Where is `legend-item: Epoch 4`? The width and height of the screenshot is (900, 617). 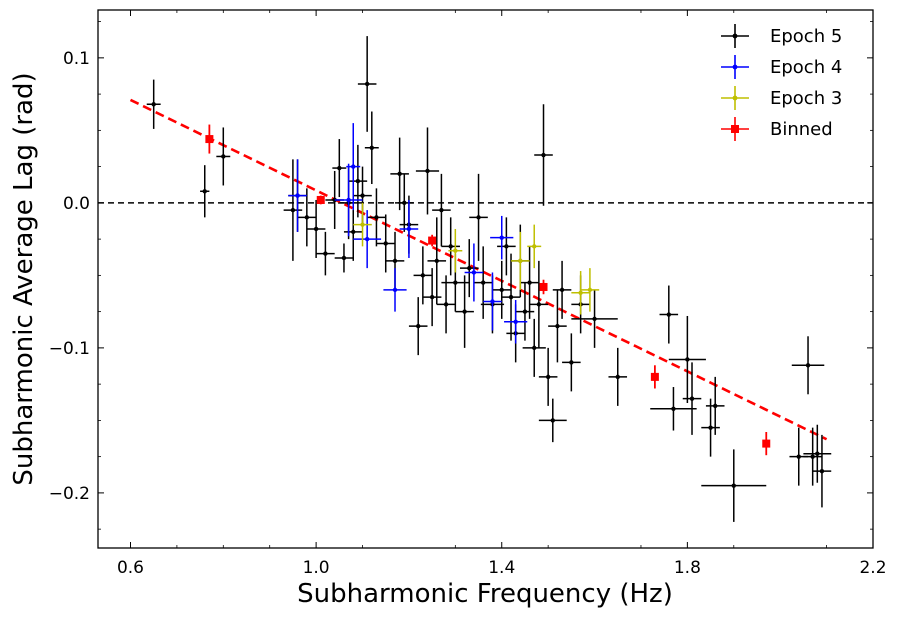
legend-item: Epoch 4 is located at coordinates (781, 67).